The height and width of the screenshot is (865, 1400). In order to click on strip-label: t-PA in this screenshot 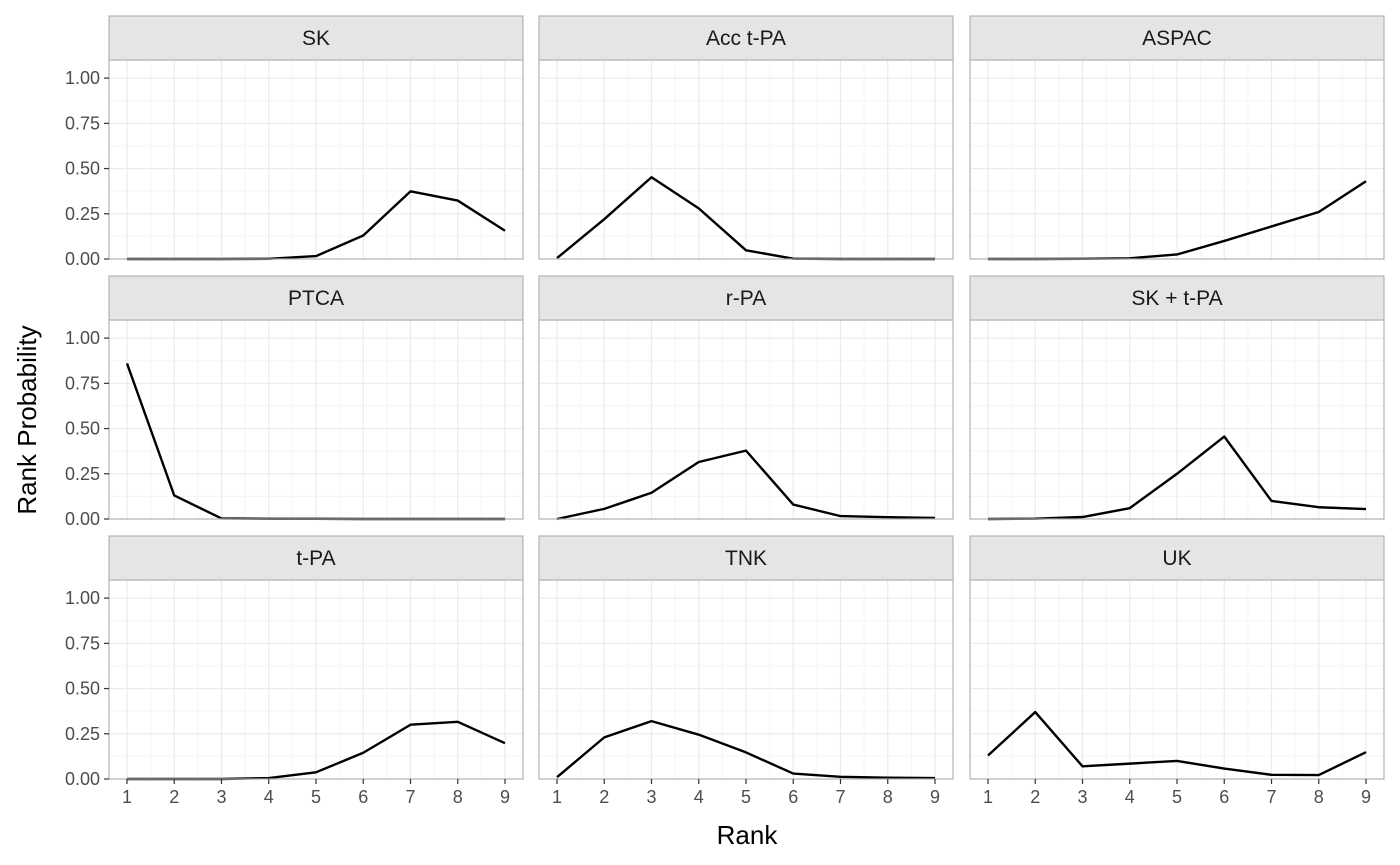, I will do `click(315, 558)`.